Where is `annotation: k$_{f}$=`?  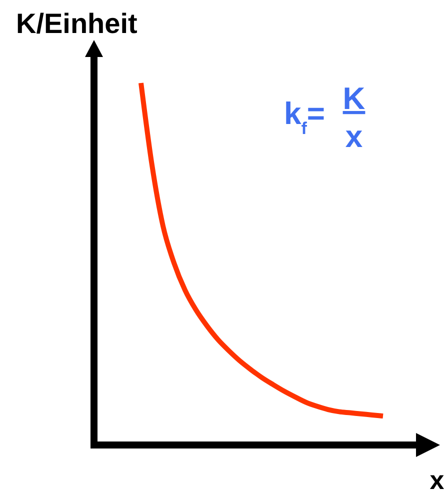 annotation: k$_{f}$= is located at coordinates (305, 117).